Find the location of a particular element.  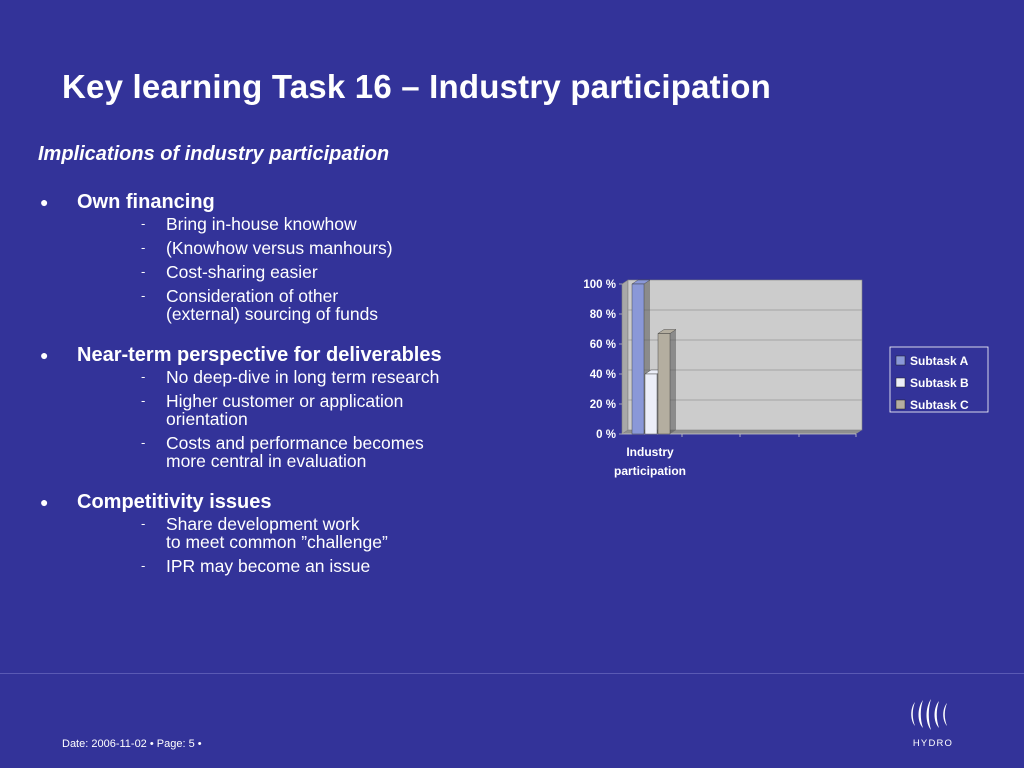

sub-bullet-item: - IPR may become an issue is located at coordinates (298, 566).